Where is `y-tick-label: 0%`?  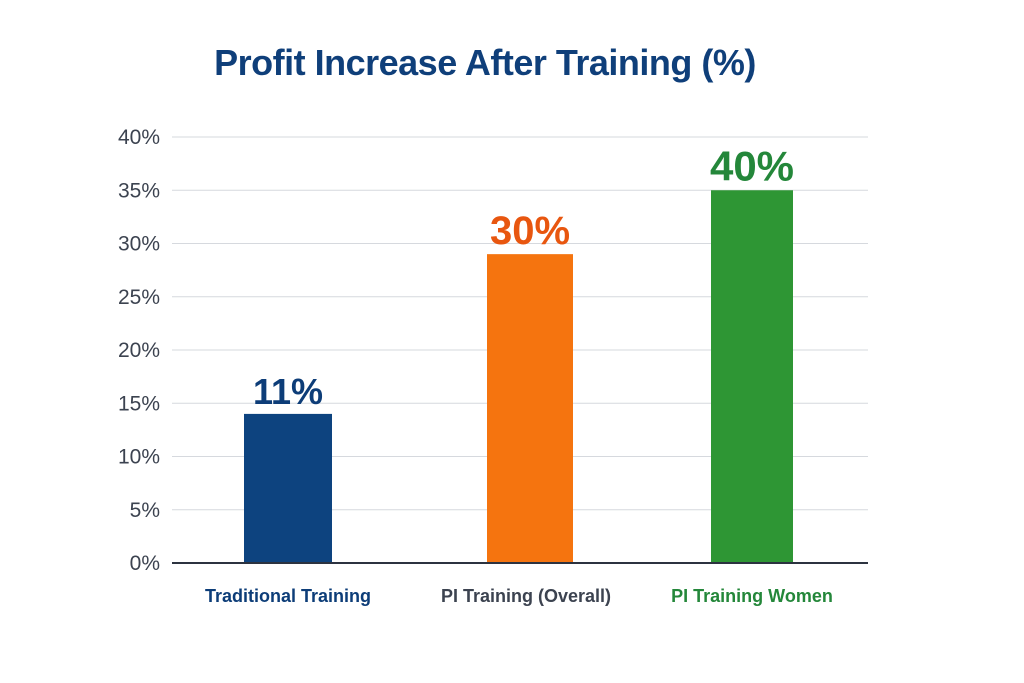 y-tick-label: 0% is located at coordinates (145, 563).